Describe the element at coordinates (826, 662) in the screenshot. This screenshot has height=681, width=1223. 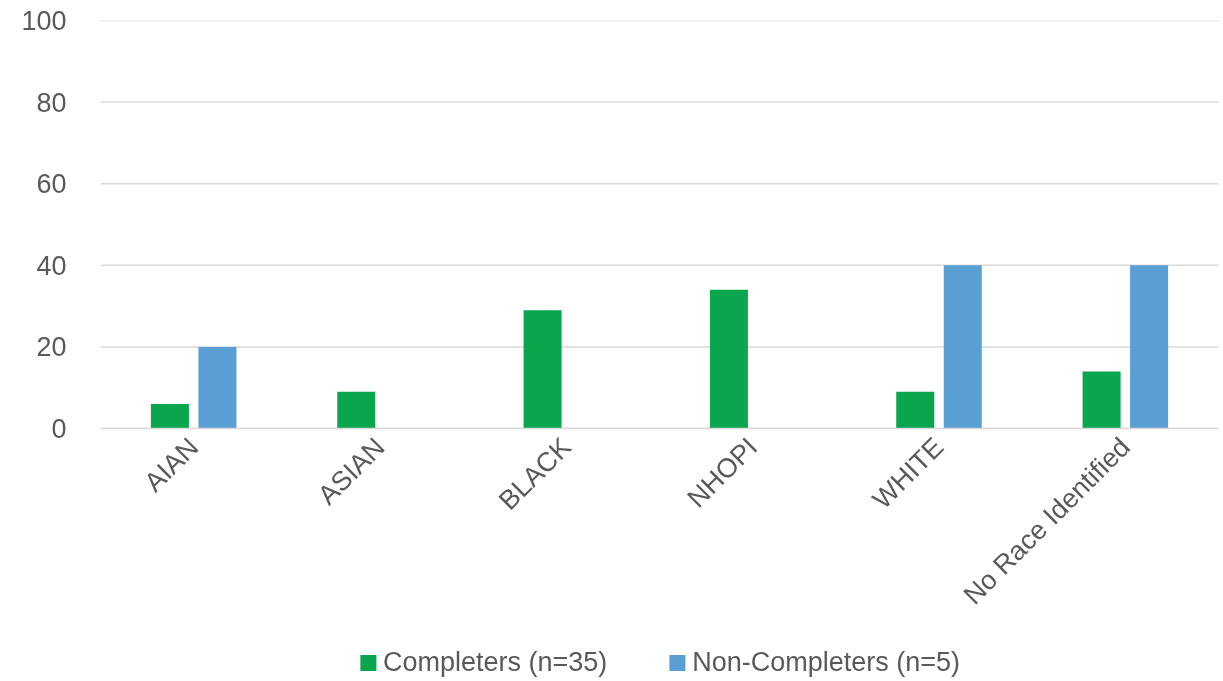
I see `legend-label: Non-Completers (n=5)` at that location.